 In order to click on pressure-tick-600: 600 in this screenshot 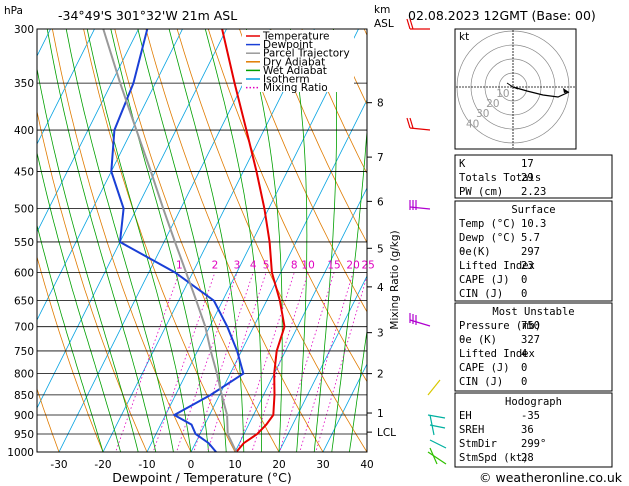, I will do `click(24, 274)`.